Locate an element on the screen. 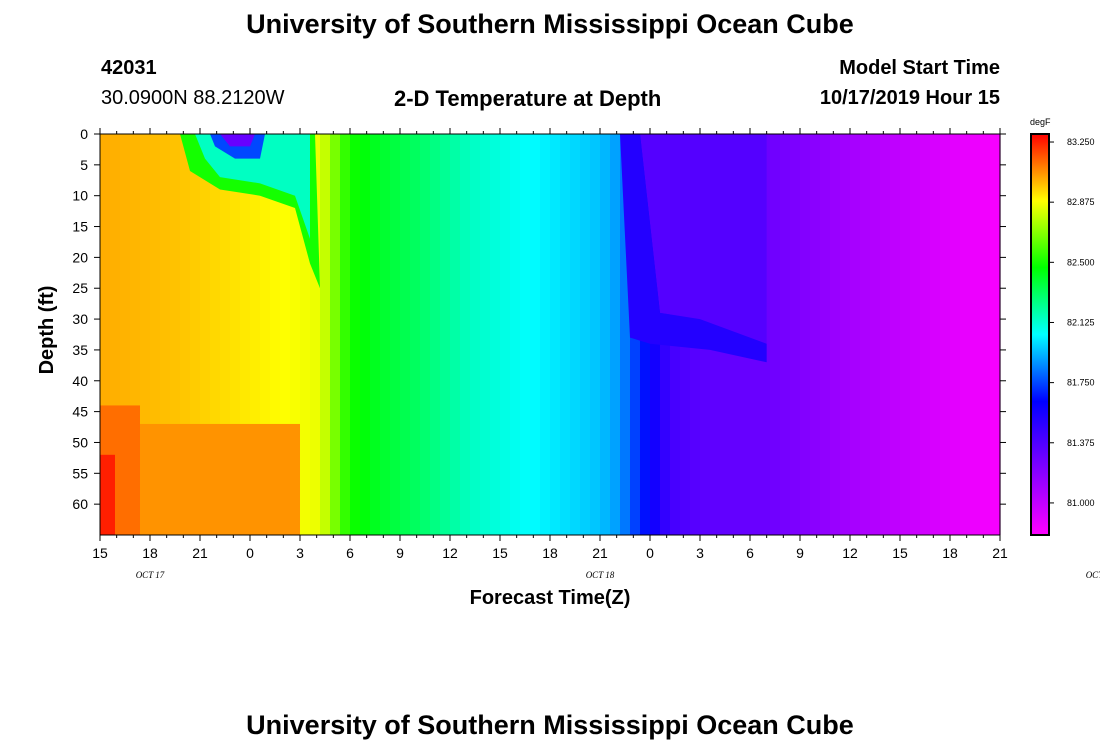 The image size is (1100, 750). y-tick-label: 50 is located at coordinates (80, 442).